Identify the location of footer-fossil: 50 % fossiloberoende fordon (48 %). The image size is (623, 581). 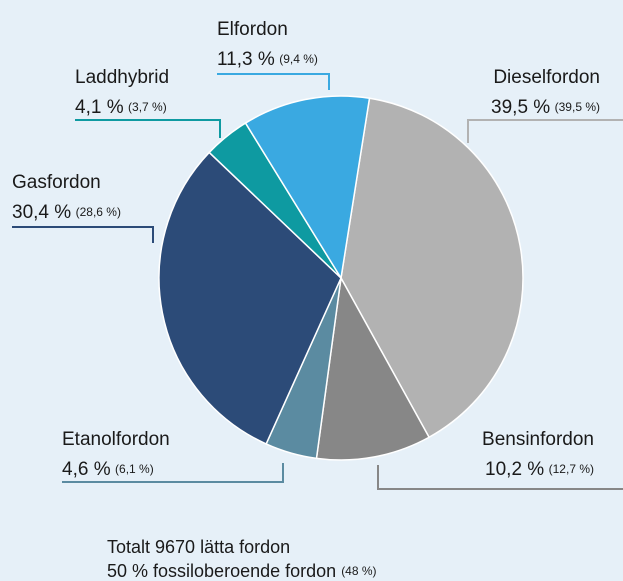
(242, 571).